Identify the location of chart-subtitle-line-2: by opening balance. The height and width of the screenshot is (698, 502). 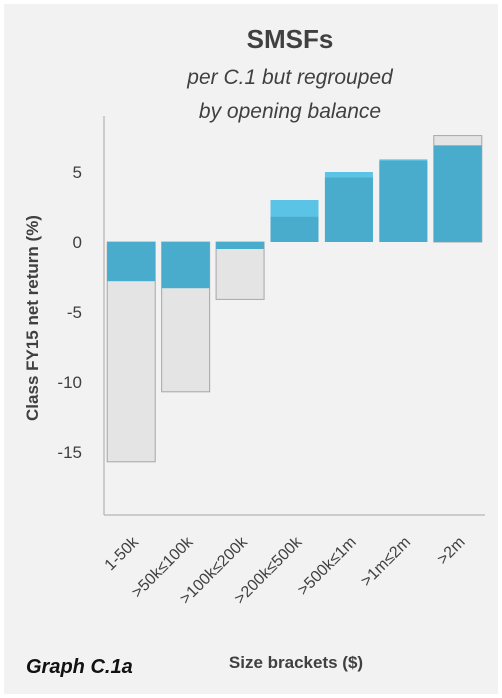
(290, 111).